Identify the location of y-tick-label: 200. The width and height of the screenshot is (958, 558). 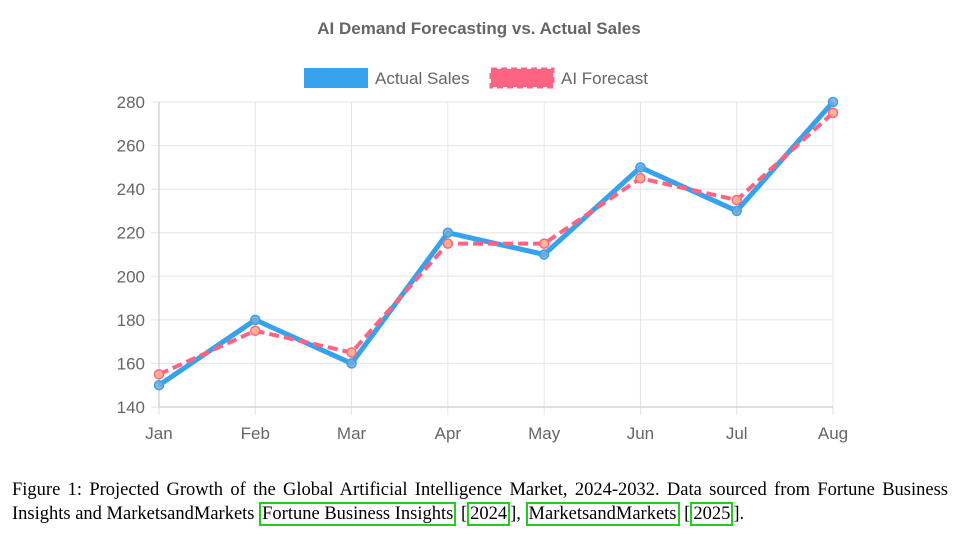
(131, 276).